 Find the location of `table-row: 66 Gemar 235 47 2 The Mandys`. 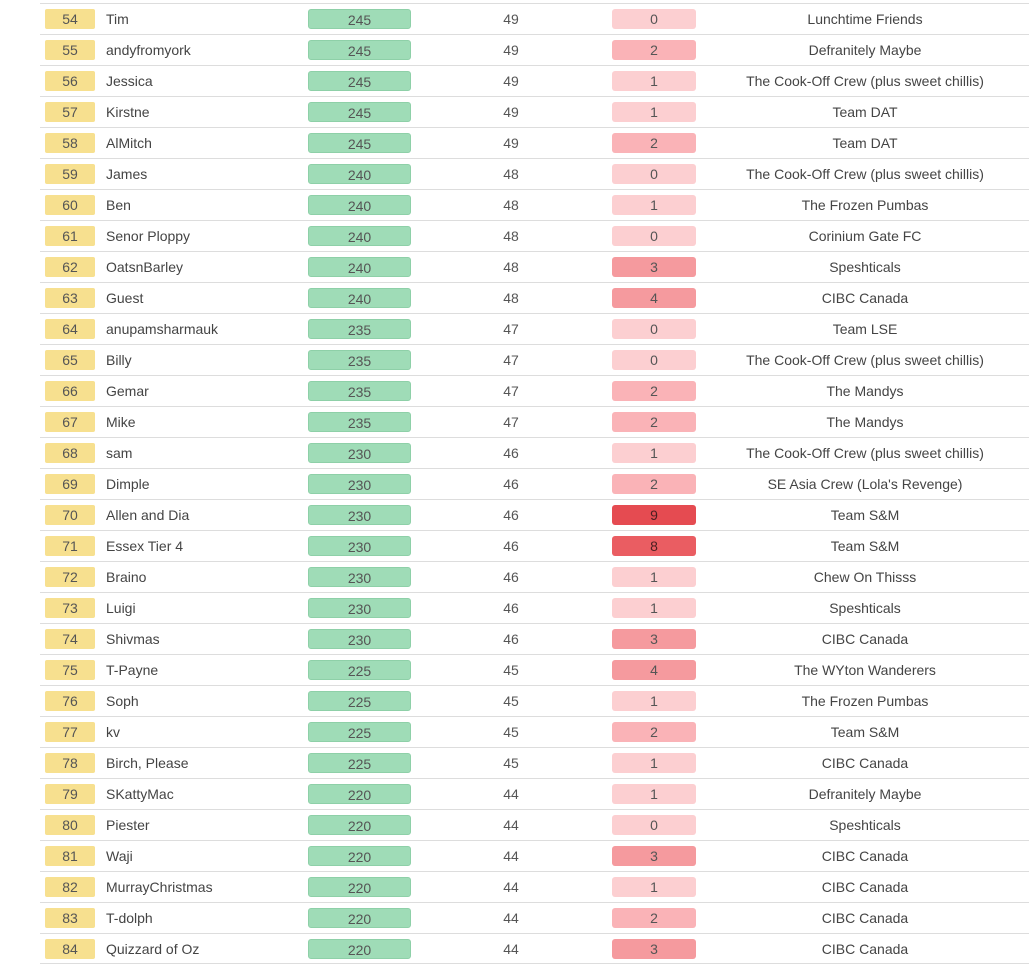

table-row: 66 Gemar 235 47 2 The Mandys is located at coordinates (534, 390).